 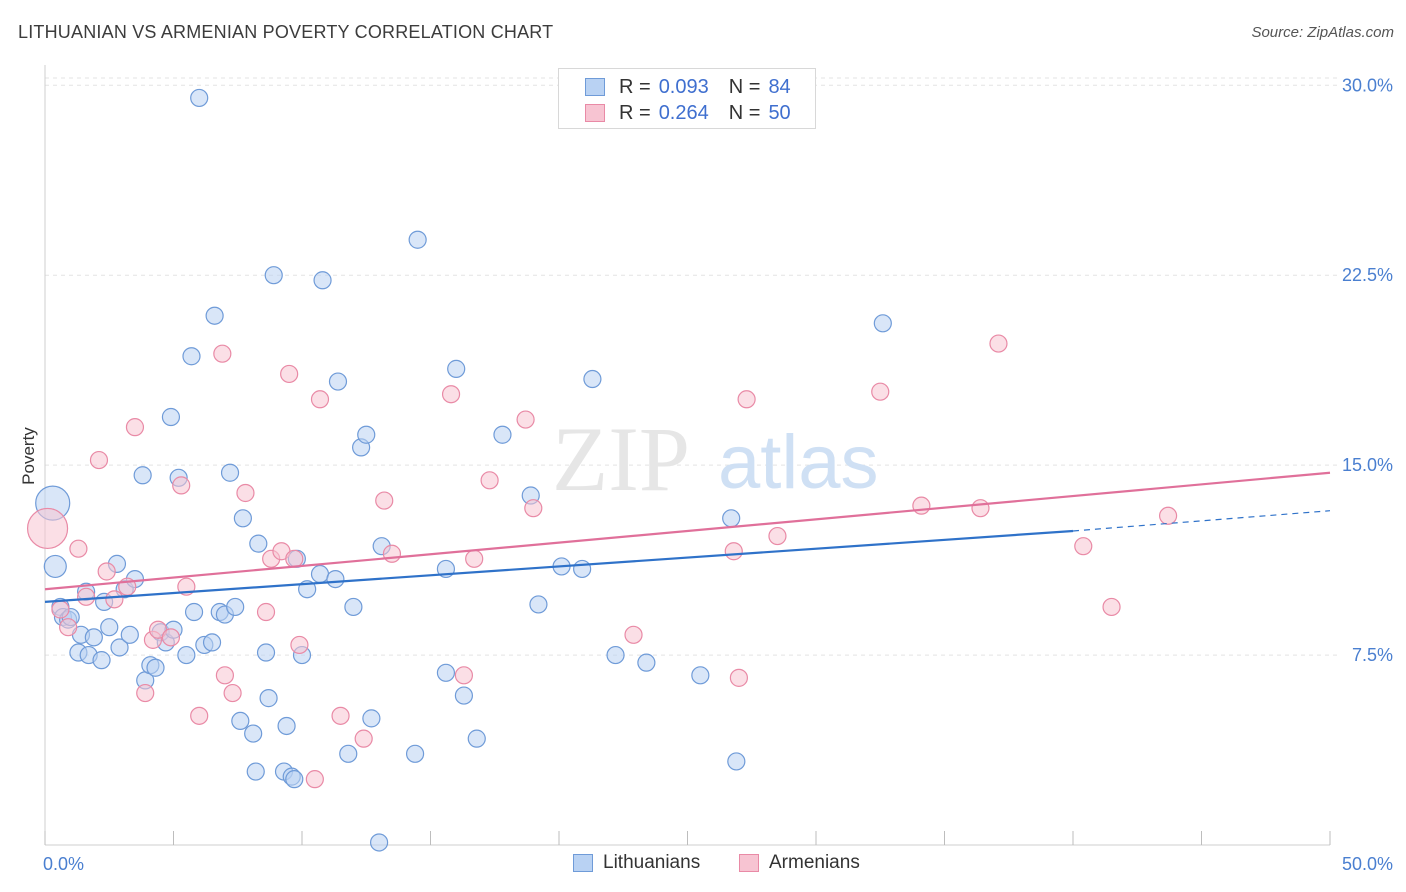 What do you see at coordinates (688, 113) in the screenshot?
I see `stats-row-armenians: R = 0.264 N = 50` at bounding box center [688, 113].